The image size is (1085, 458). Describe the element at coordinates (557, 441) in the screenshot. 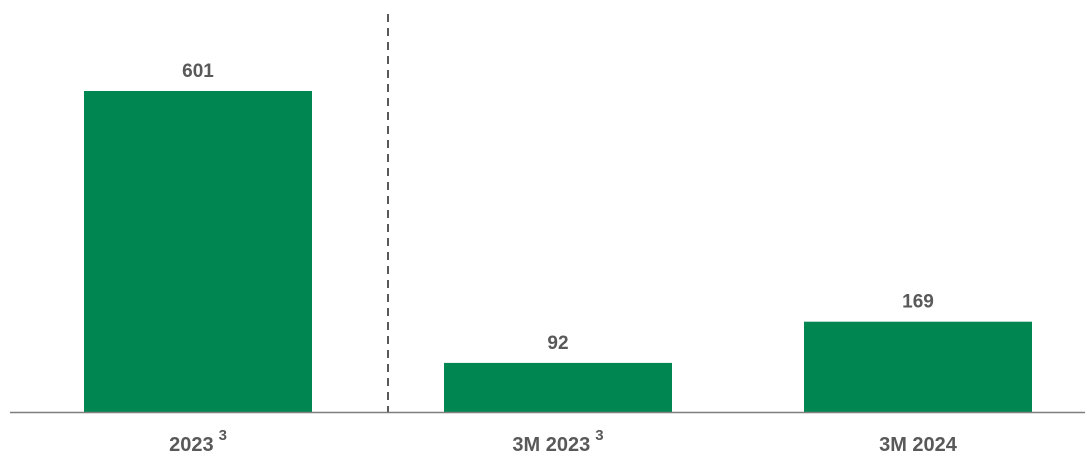

I see `category-label: 3M 2023 3` at that location.